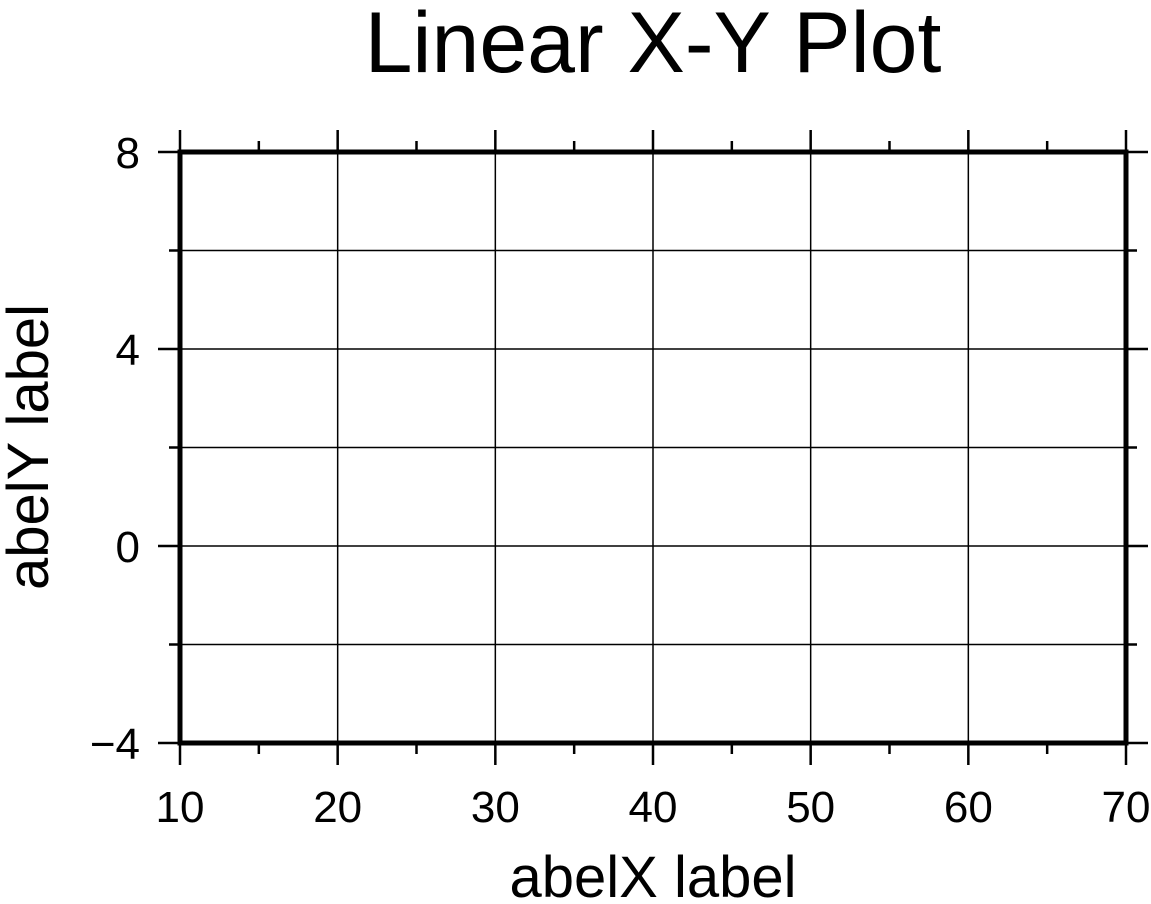 The width and height of the screenshot is (1151, 904). I want to click on y-tick-labels: −4 0 4 8, so click(115, 449).